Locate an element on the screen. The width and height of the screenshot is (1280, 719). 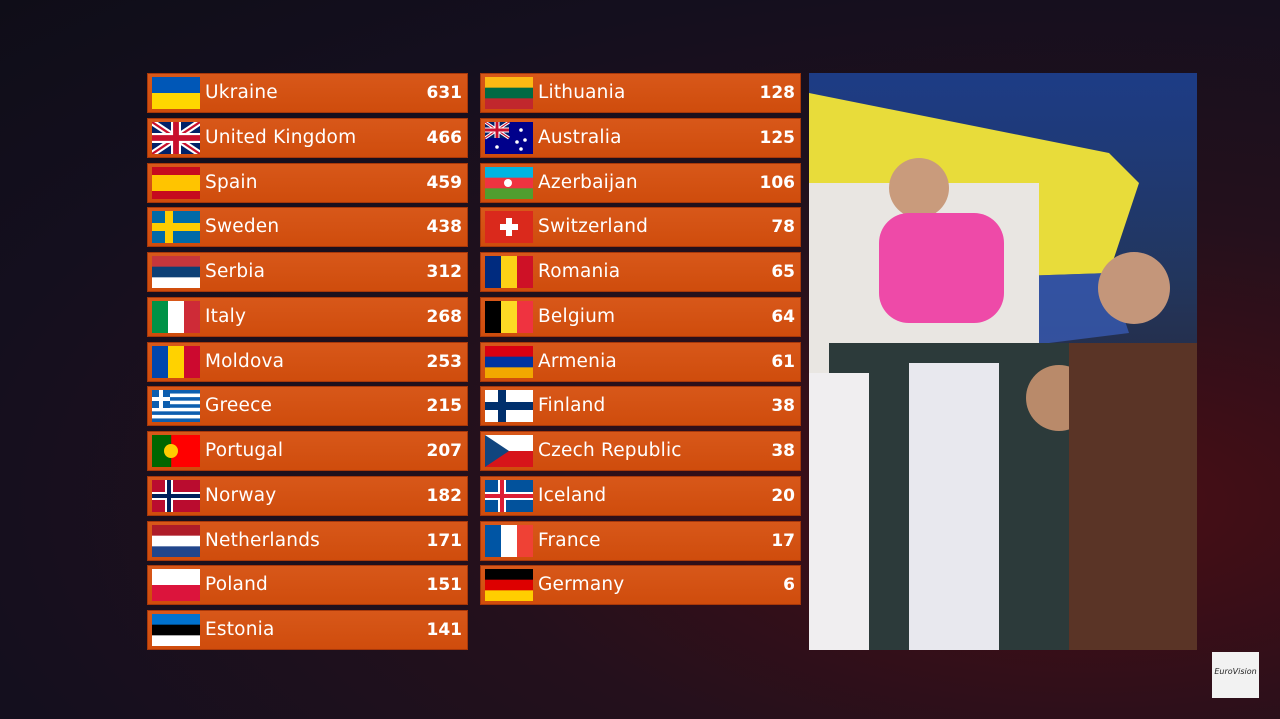
score-row: Spain 459 is located at coordinates (307, 182).